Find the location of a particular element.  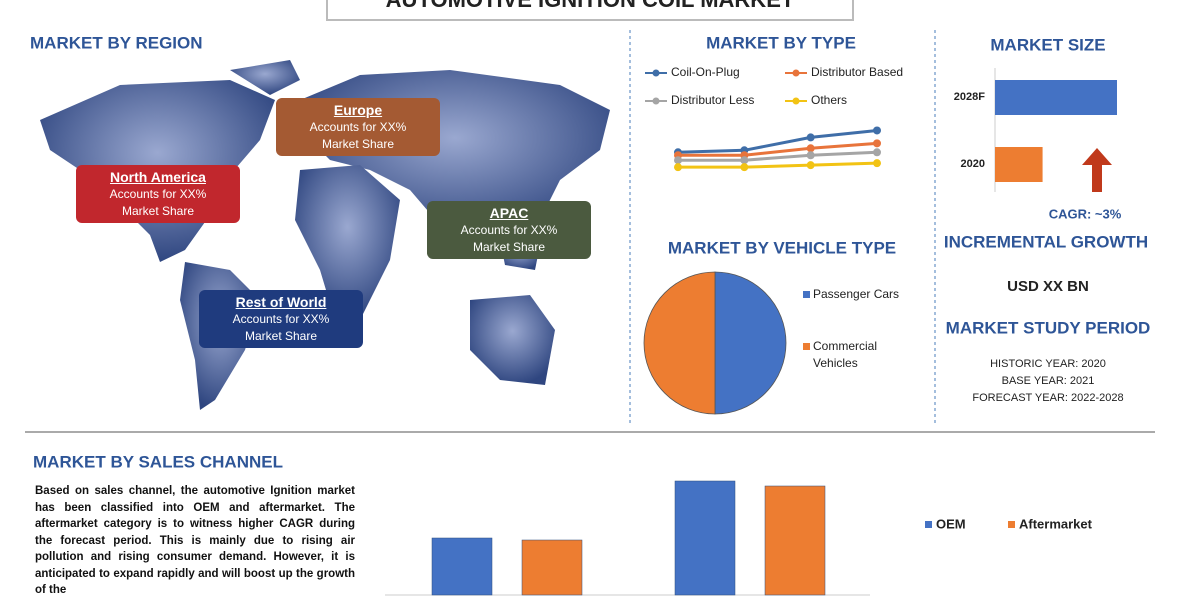

chart-title: MARKET SIZE is located at coordinates (1047, 44).